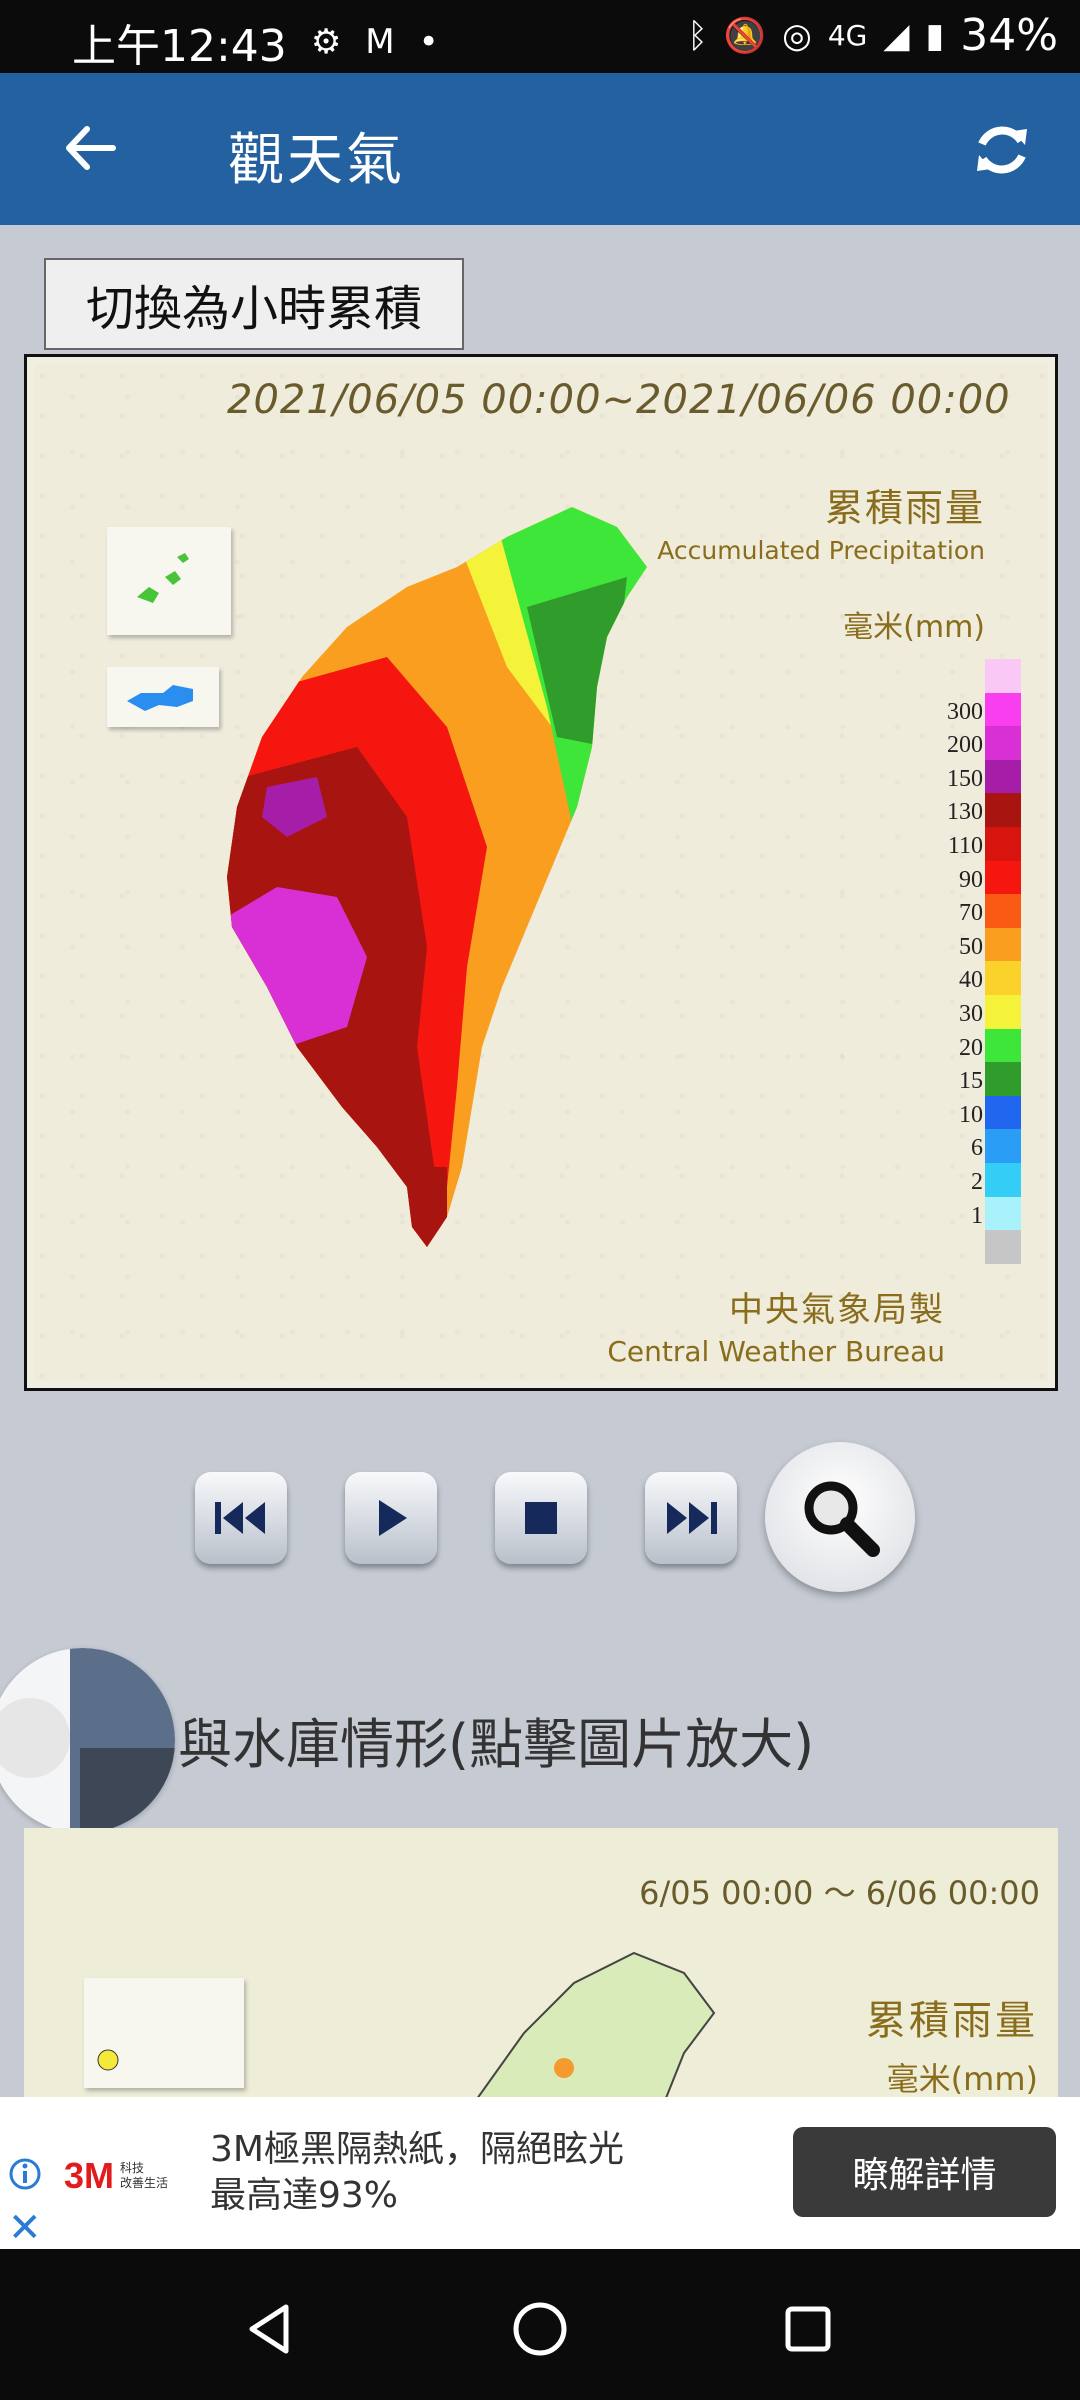 The width and height of the screenshot is (1080, 2400). Describe the element at coordinates (25, 2174) in the screenshot. I see `info-icon` at that location.